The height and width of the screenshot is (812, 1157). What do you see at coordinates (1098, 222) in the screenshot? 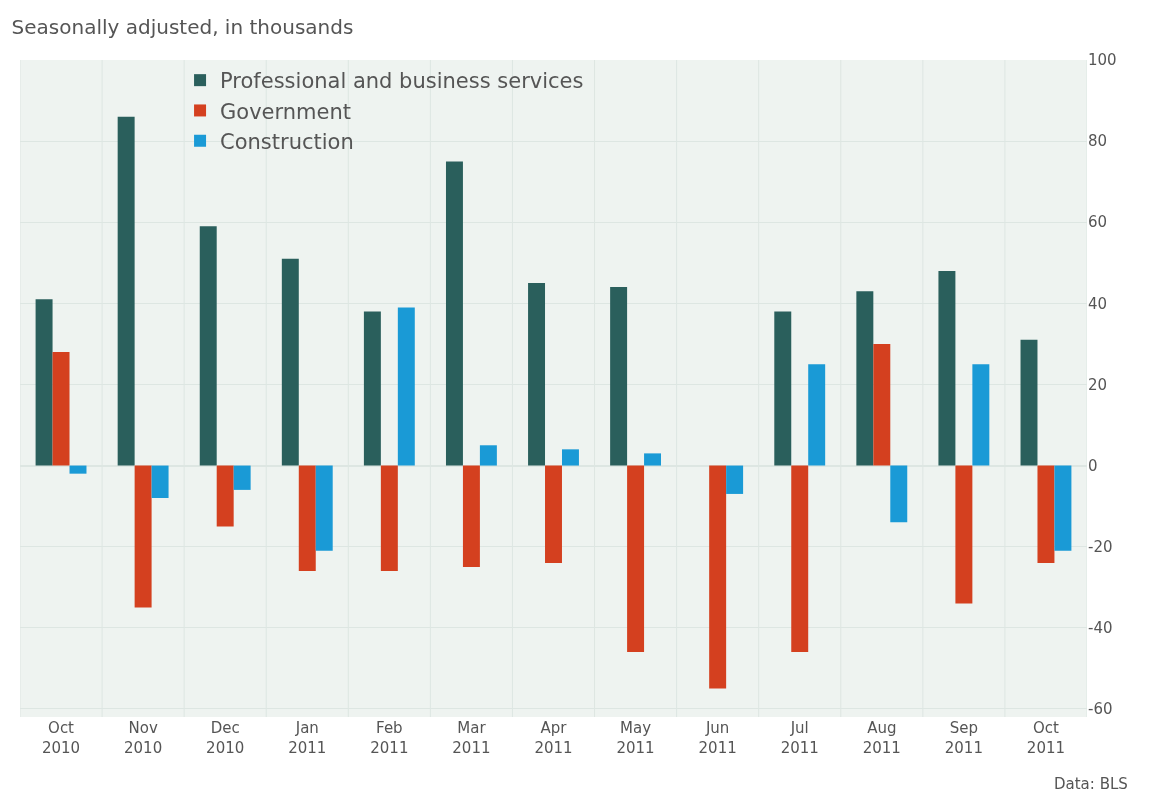
I see `y-tick-label: 60` at bounding box center [1098, 222].